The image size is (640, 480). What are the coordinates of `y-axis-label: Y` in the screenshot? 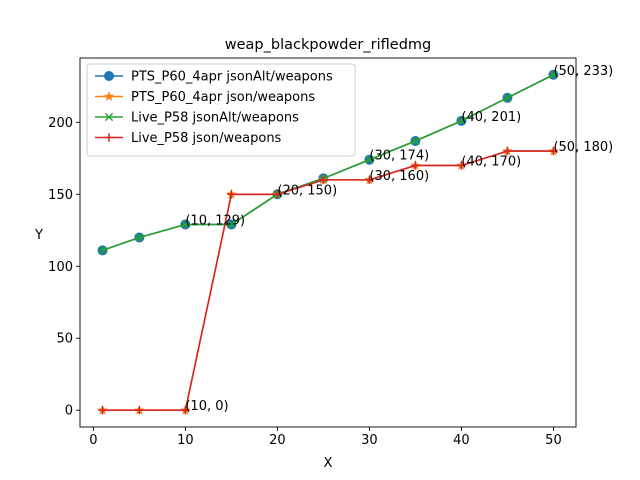 It's located at (38, 235).